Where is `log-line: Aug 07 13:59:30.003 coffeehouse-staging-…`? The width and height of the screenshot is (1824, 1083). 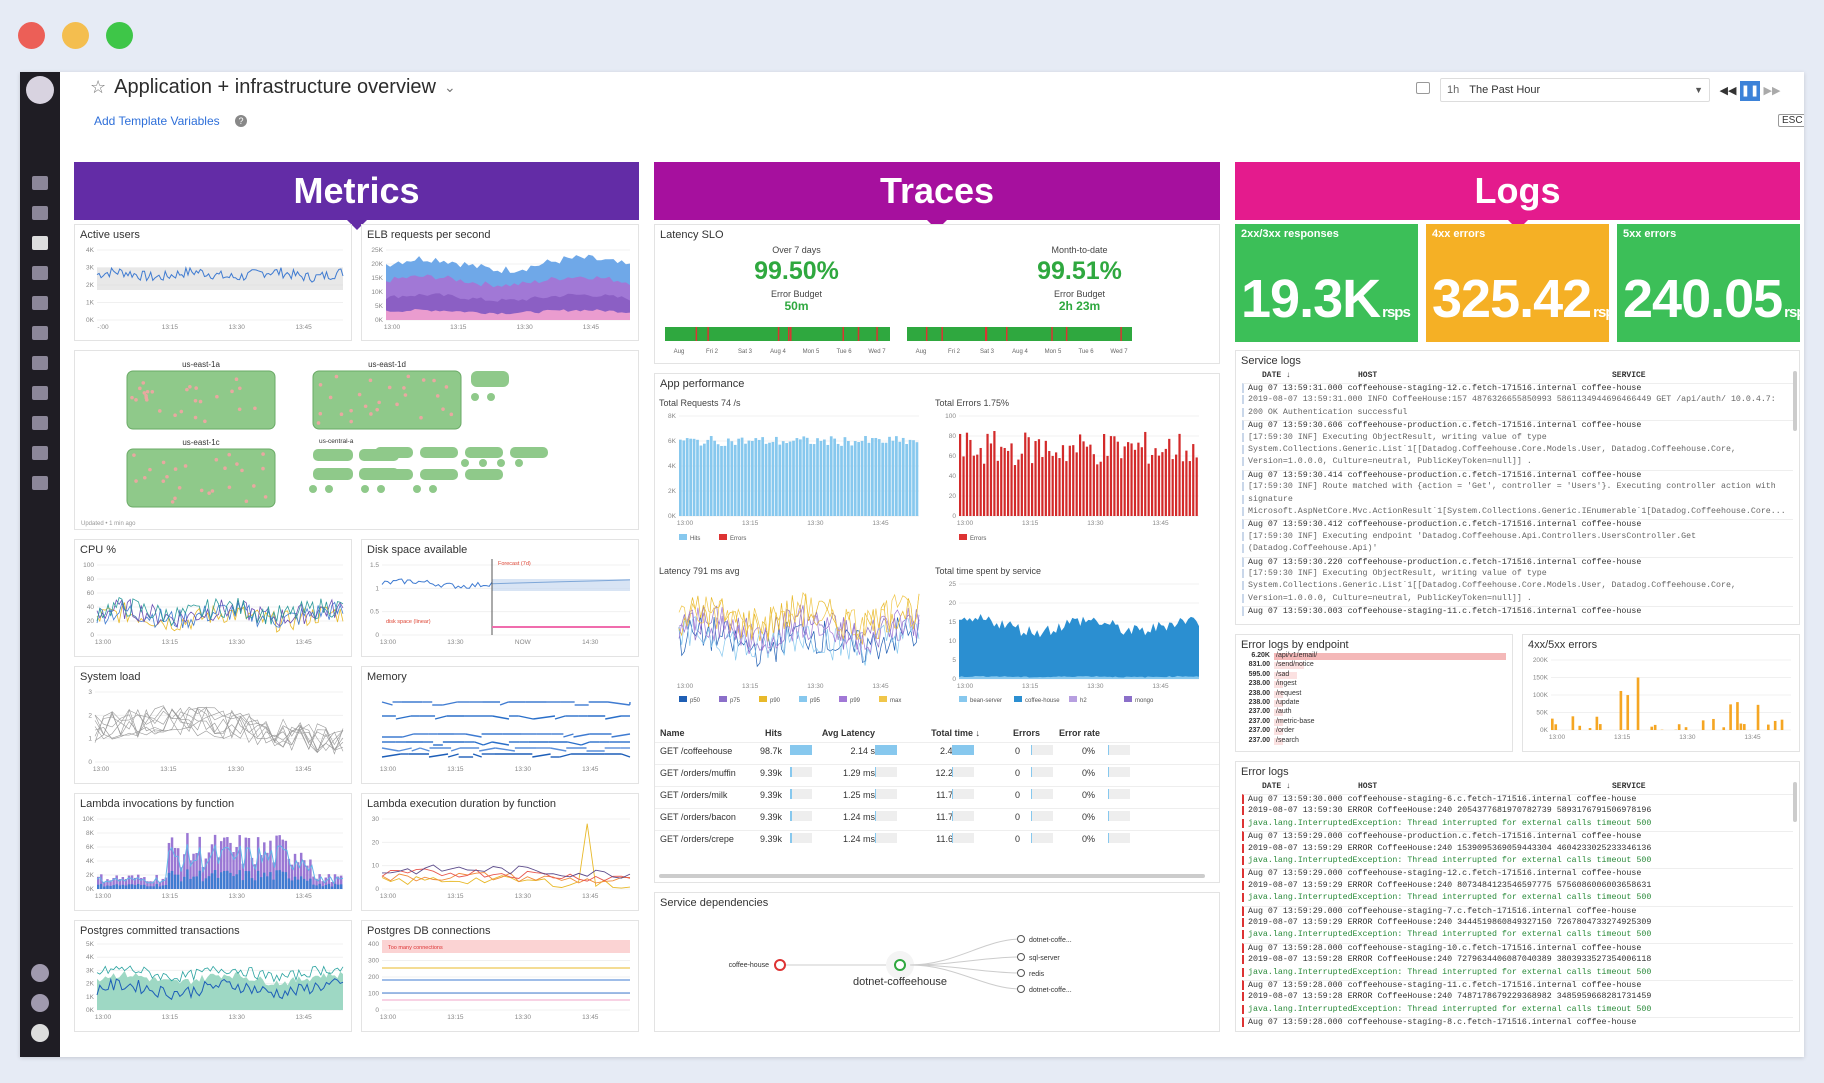
log-line: Aug 07 13:59:30.003 coffeehouse-staging-… is located at coordinates (1517, 611).